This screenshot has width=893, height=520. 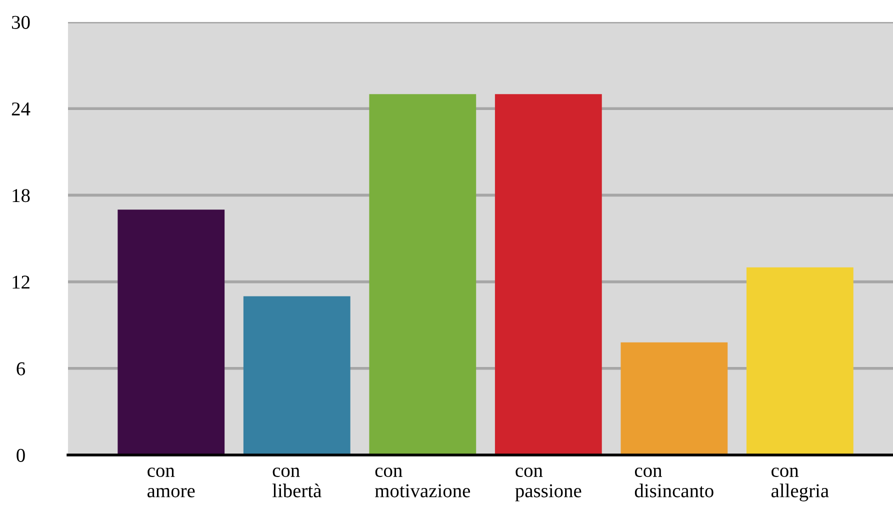 I want to click on x-tick-label: con allegria, so click(x=800, y=485).